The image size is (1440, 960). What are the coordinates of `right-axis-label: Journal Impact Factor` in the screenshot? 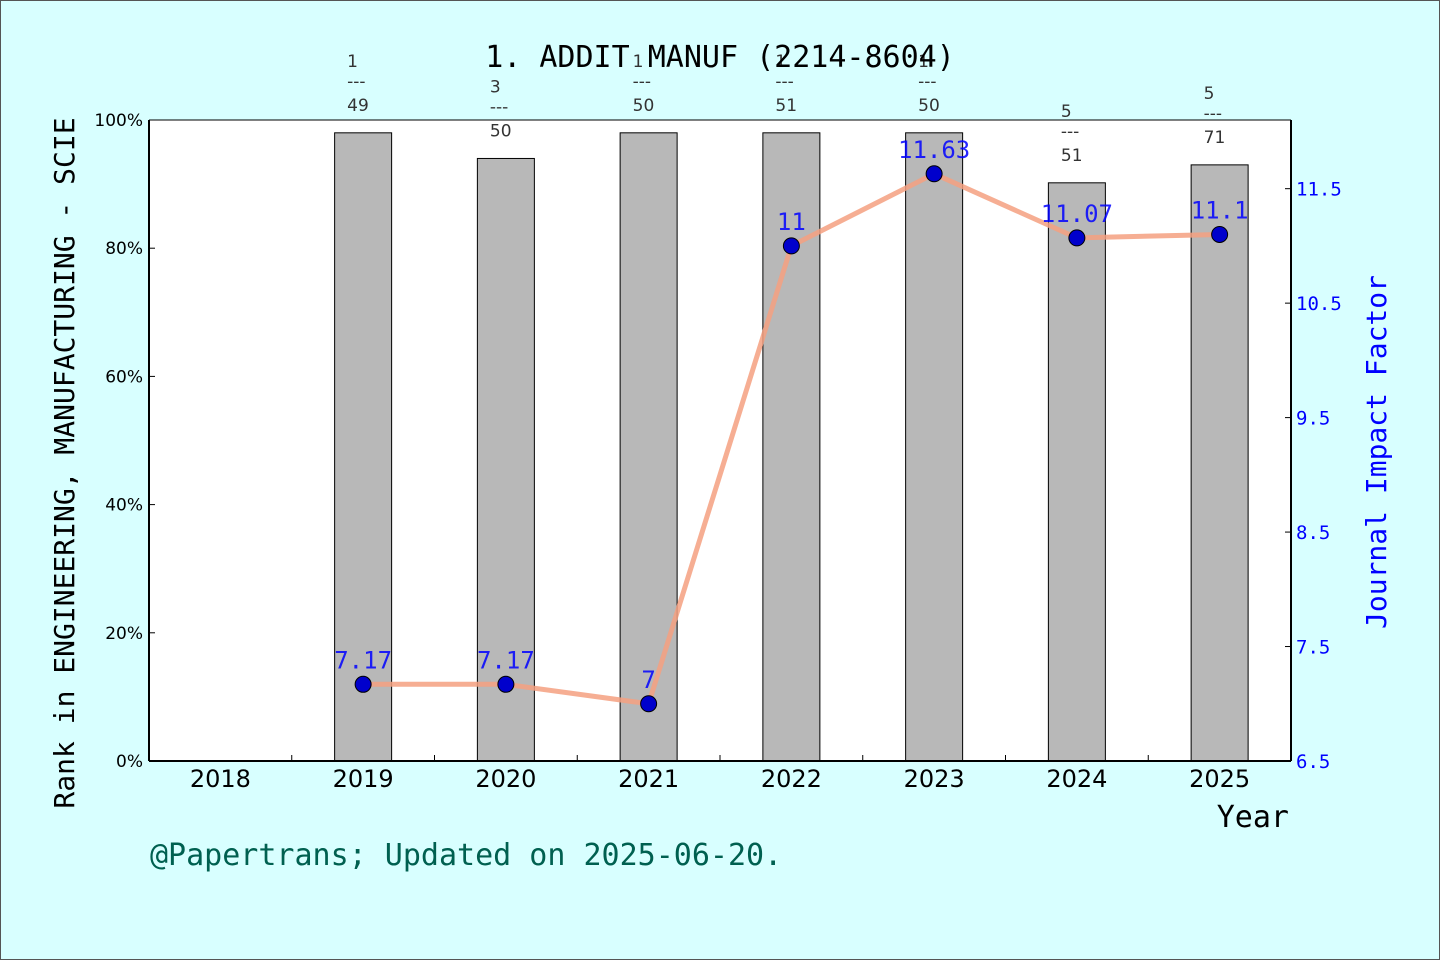 It's located at (1376, 452).